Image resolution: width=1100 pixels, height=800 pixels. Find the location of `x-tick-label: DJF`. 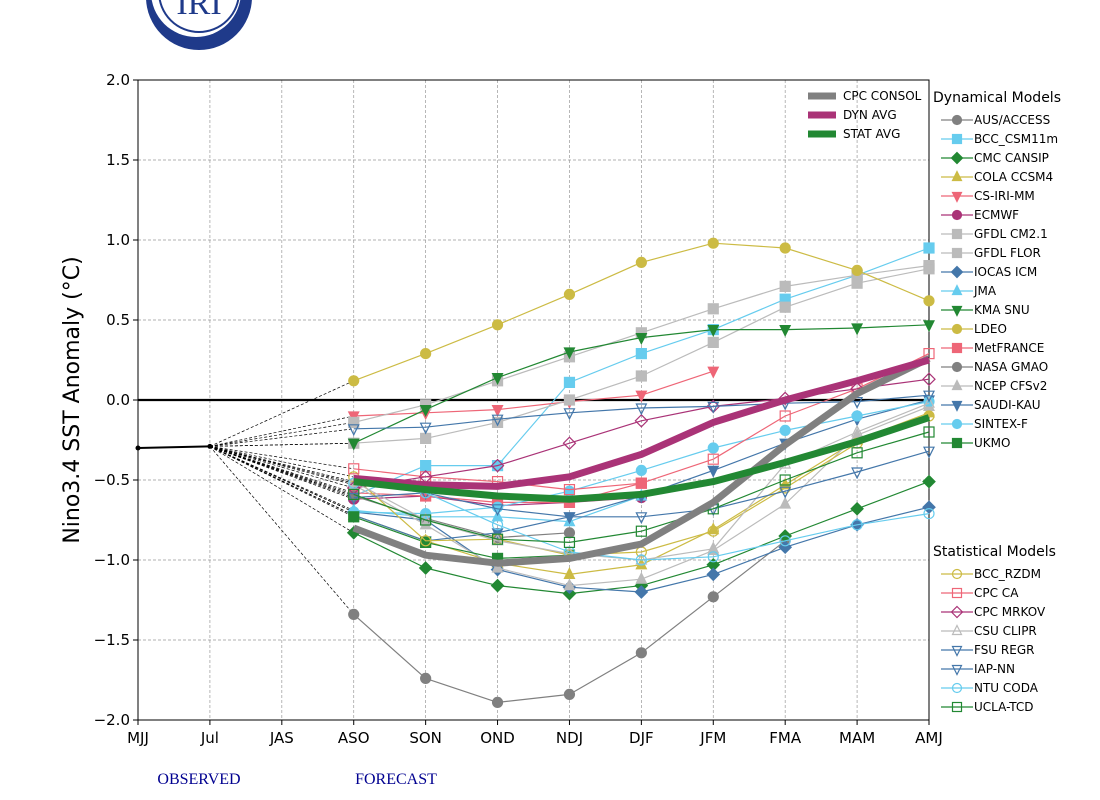

x-tick-label: DJF is located at coordinates (641, 738).